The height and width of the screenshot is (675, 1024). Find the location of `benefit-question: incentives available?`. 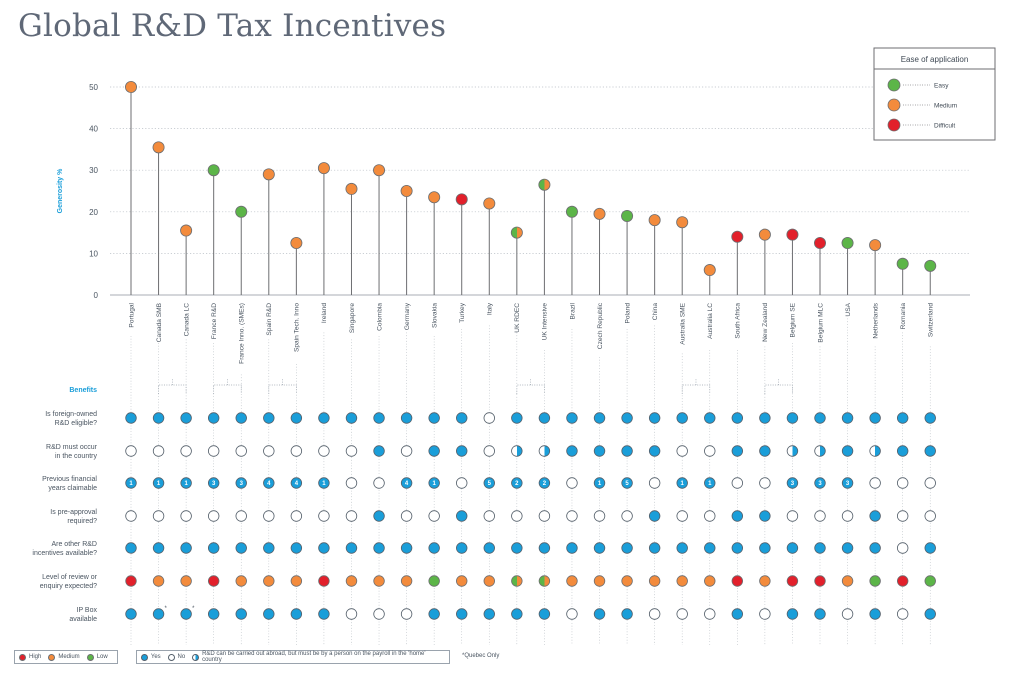

benefit-question: incentives available? is located at coordinates (64, 553).